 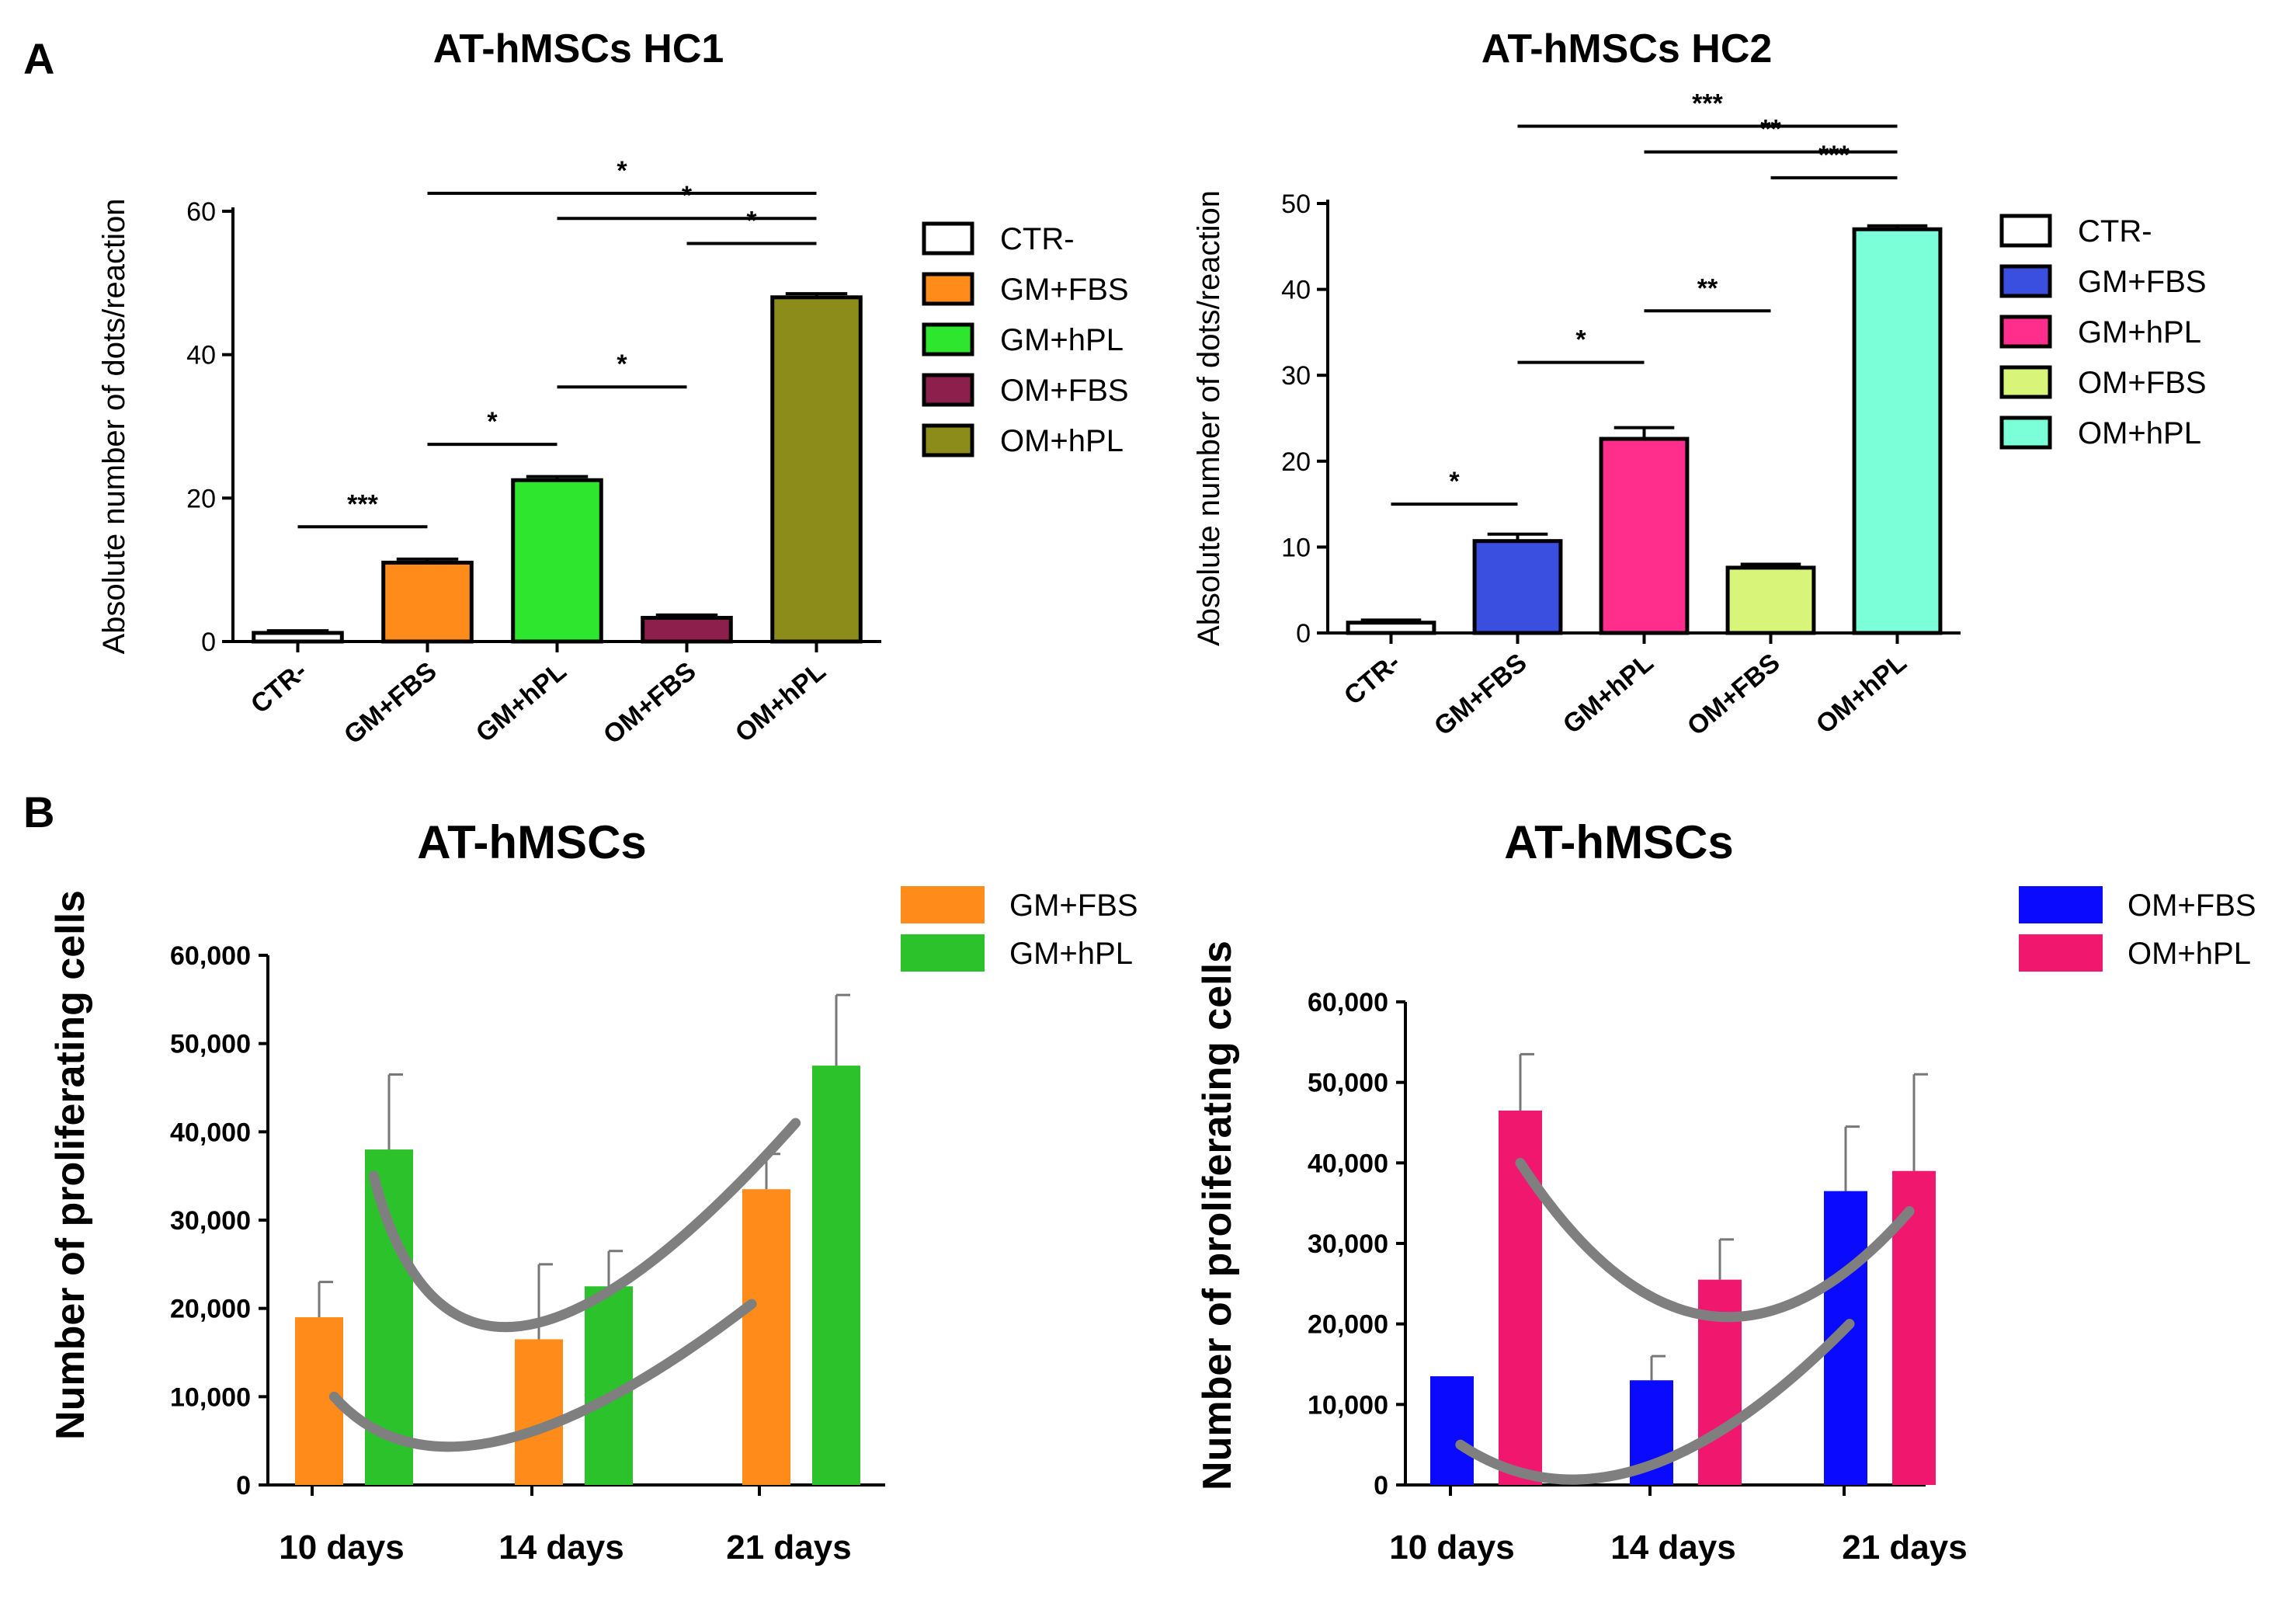 I want to click on y-tick-label: 50, so click(x=1296, y=204).